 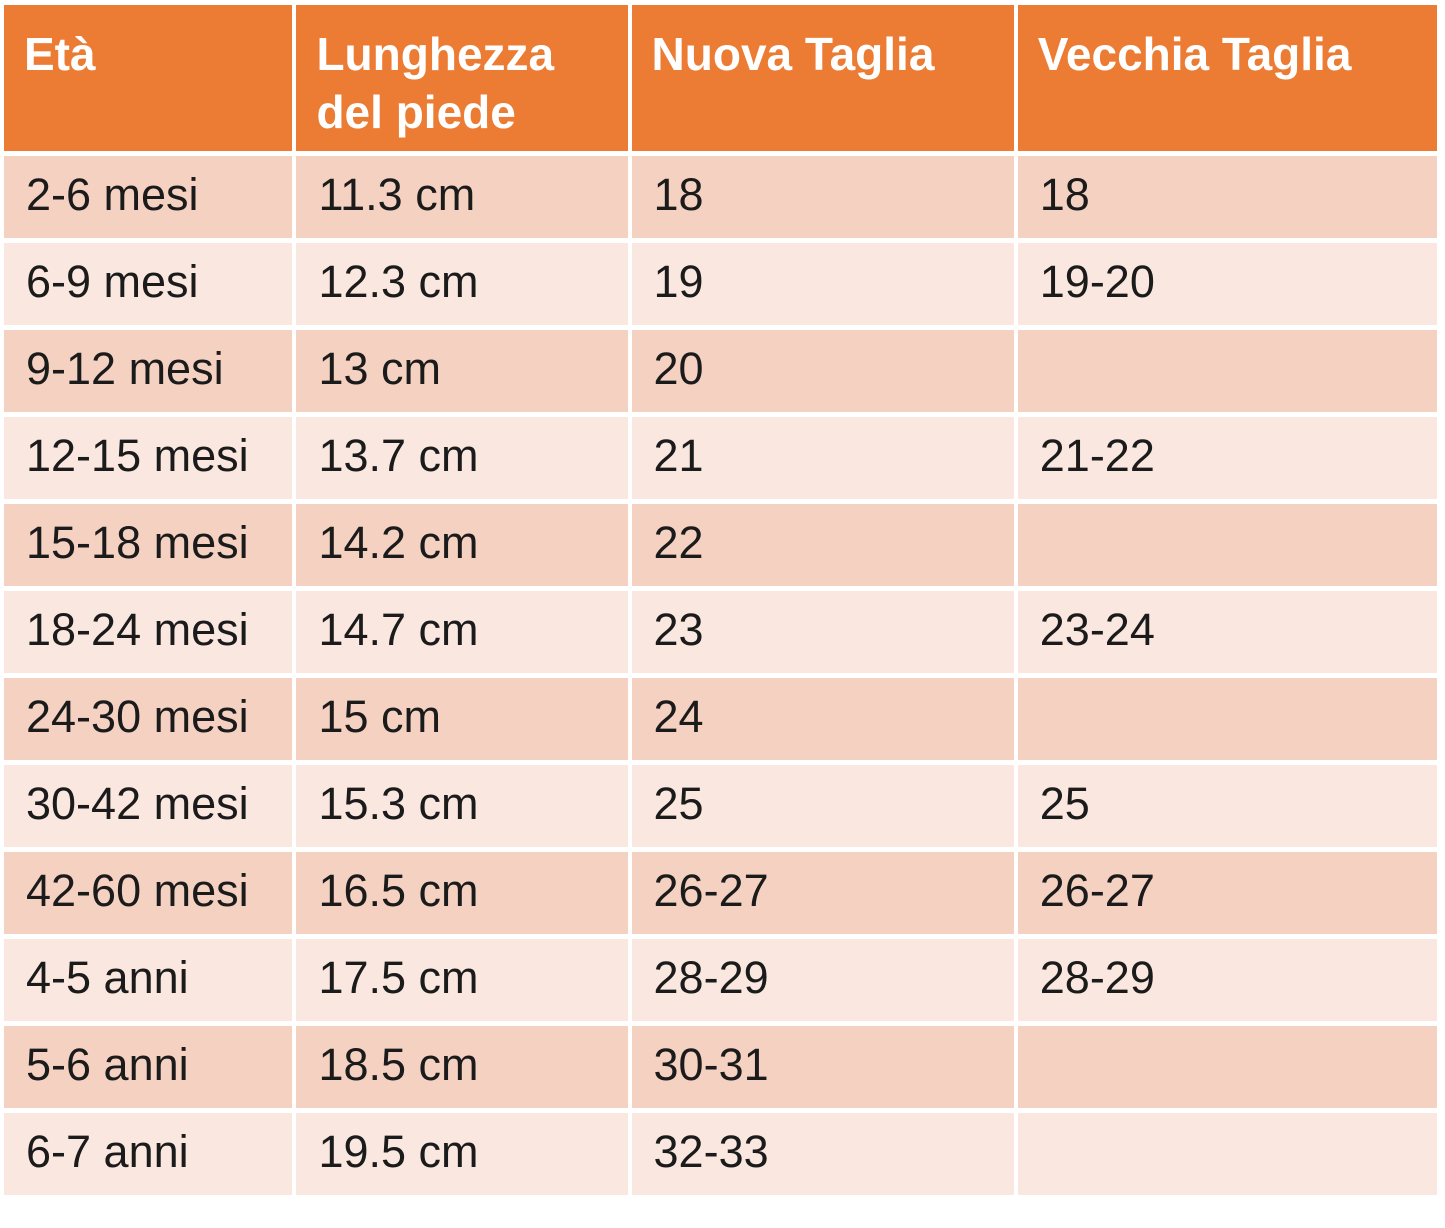 I want to click on table-row: 5-6 anni 18.5 cm 30-31, so click(x=720, y=1067).